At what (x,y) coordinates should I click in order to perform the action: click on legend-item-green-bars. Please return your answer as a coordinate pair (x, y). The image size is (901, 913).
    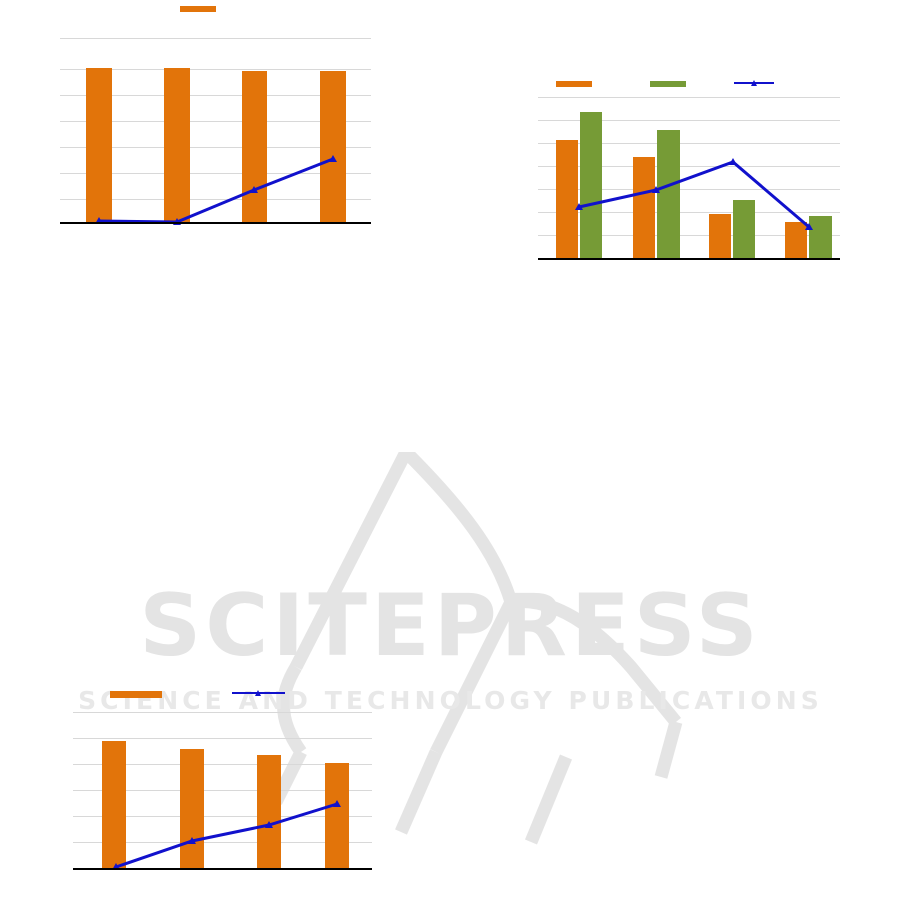
    Looking at the image, I should click on (668, 84).